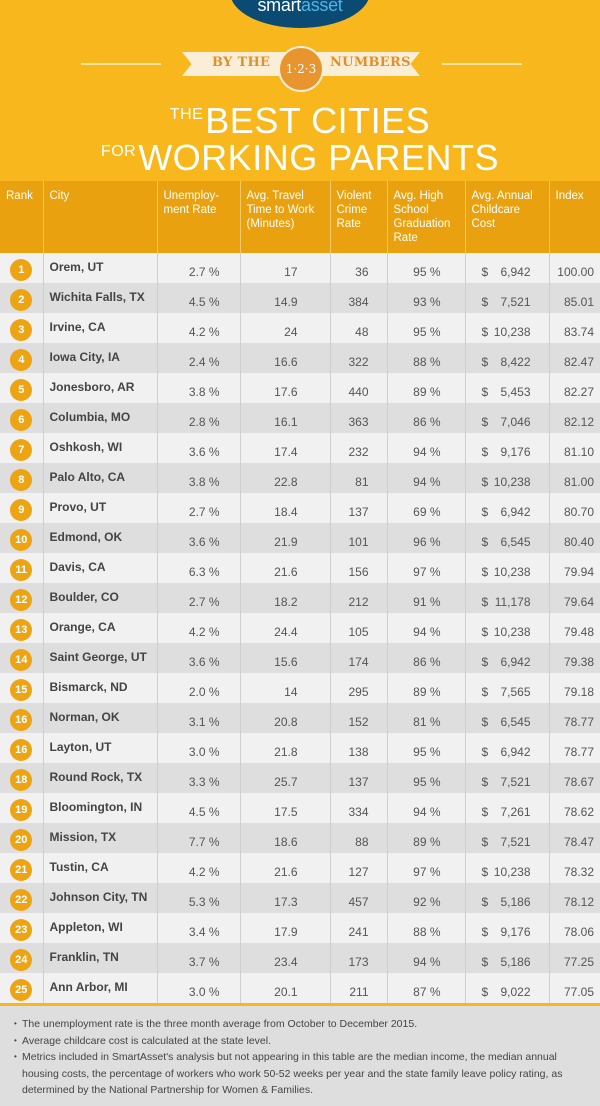  I want to click on city-cell: Tustin, CA, so click(100, 868).